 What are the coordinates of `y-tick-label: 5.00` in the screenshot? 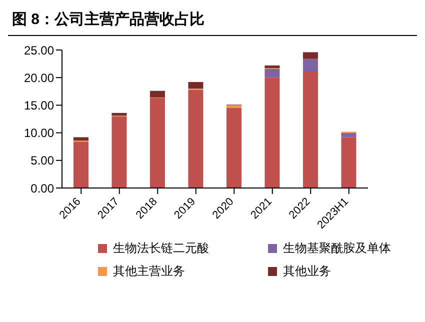 It's located at (42, 161).